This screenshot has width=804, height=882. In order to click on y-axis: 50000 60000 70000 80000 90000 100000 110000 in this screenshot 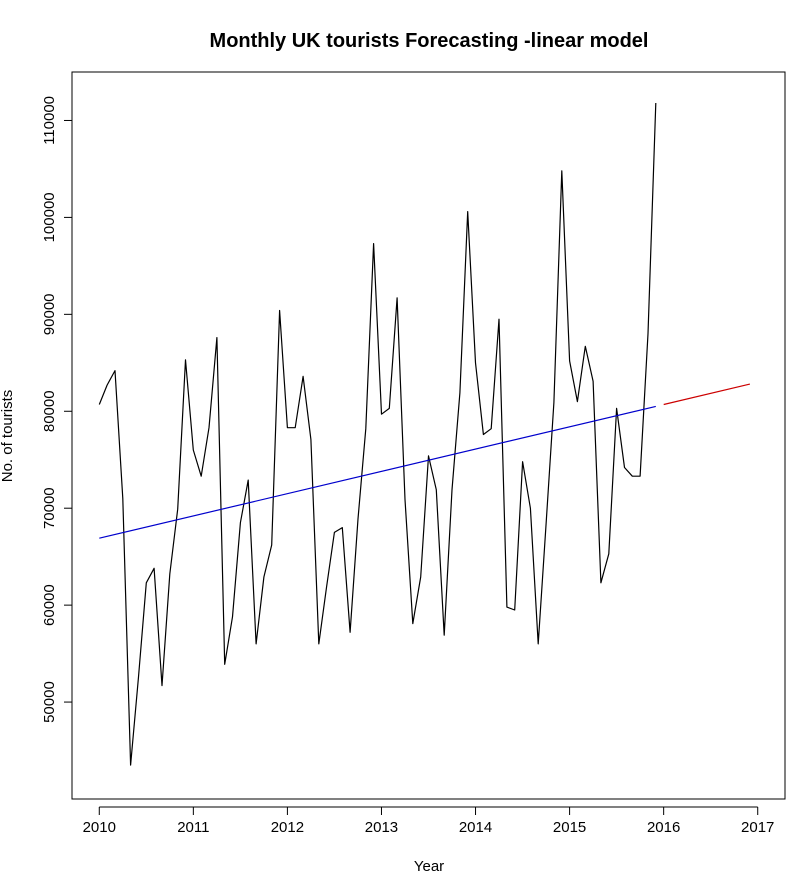, I will do `click(56, 409)`.